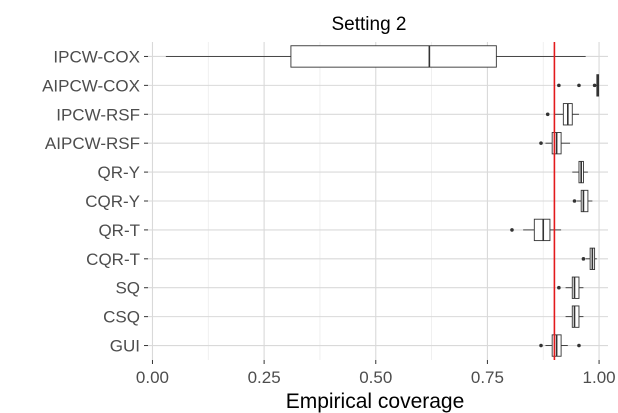 Image resolution: width=618 pixels, height=413 pixels. I want to click on x-tick-labels: 0.00 0.25 0.50 0.75 1.00, so click(376, 373).